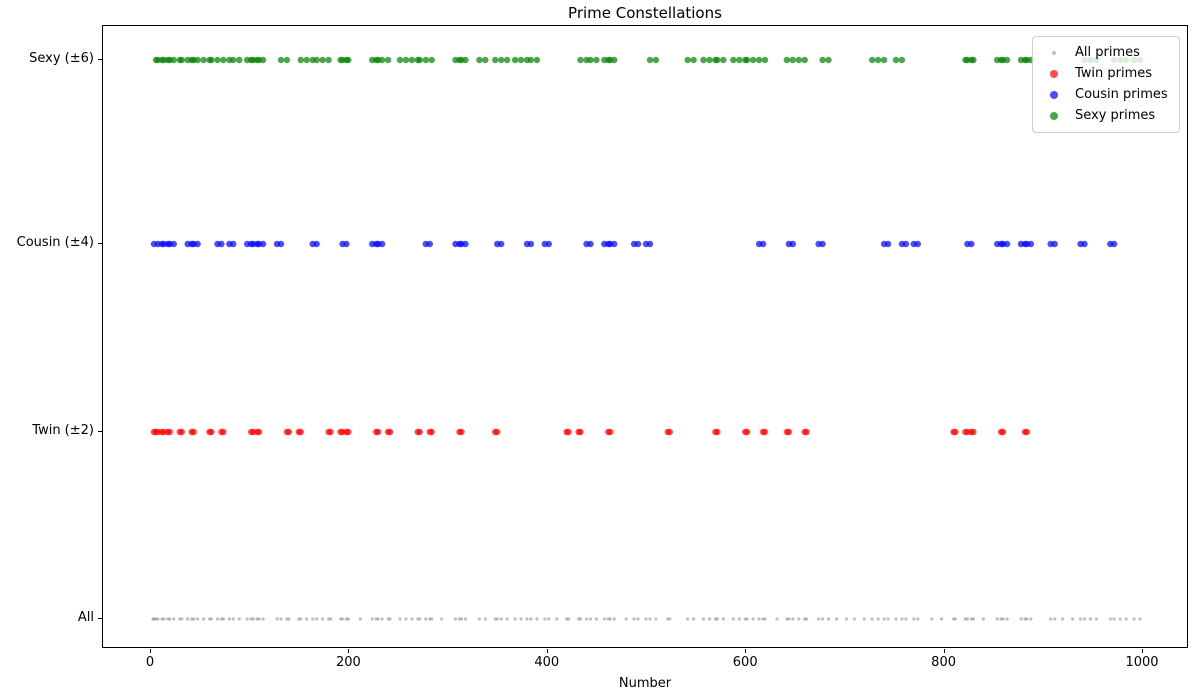 The image size is (1197, 699). Describe the element at coordinates (1054, 94) in the screenshot. I see `cousin-primes-marker-icon` at that location.